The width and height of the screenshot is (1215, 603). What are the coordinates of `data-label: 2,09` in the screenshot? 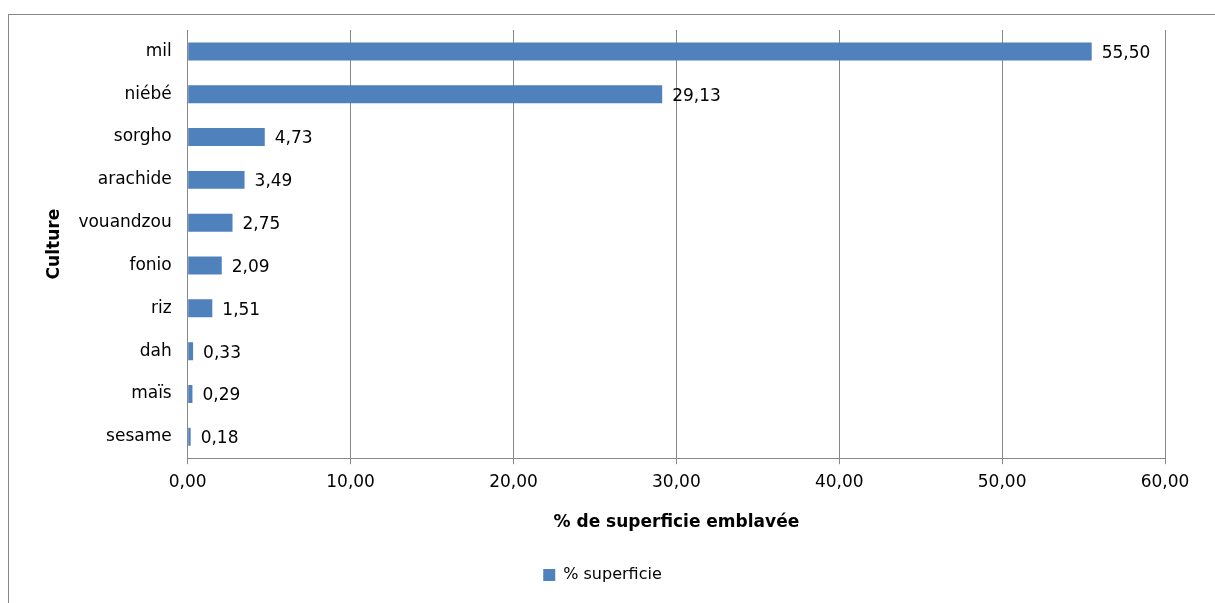 It's located at (250, 265).